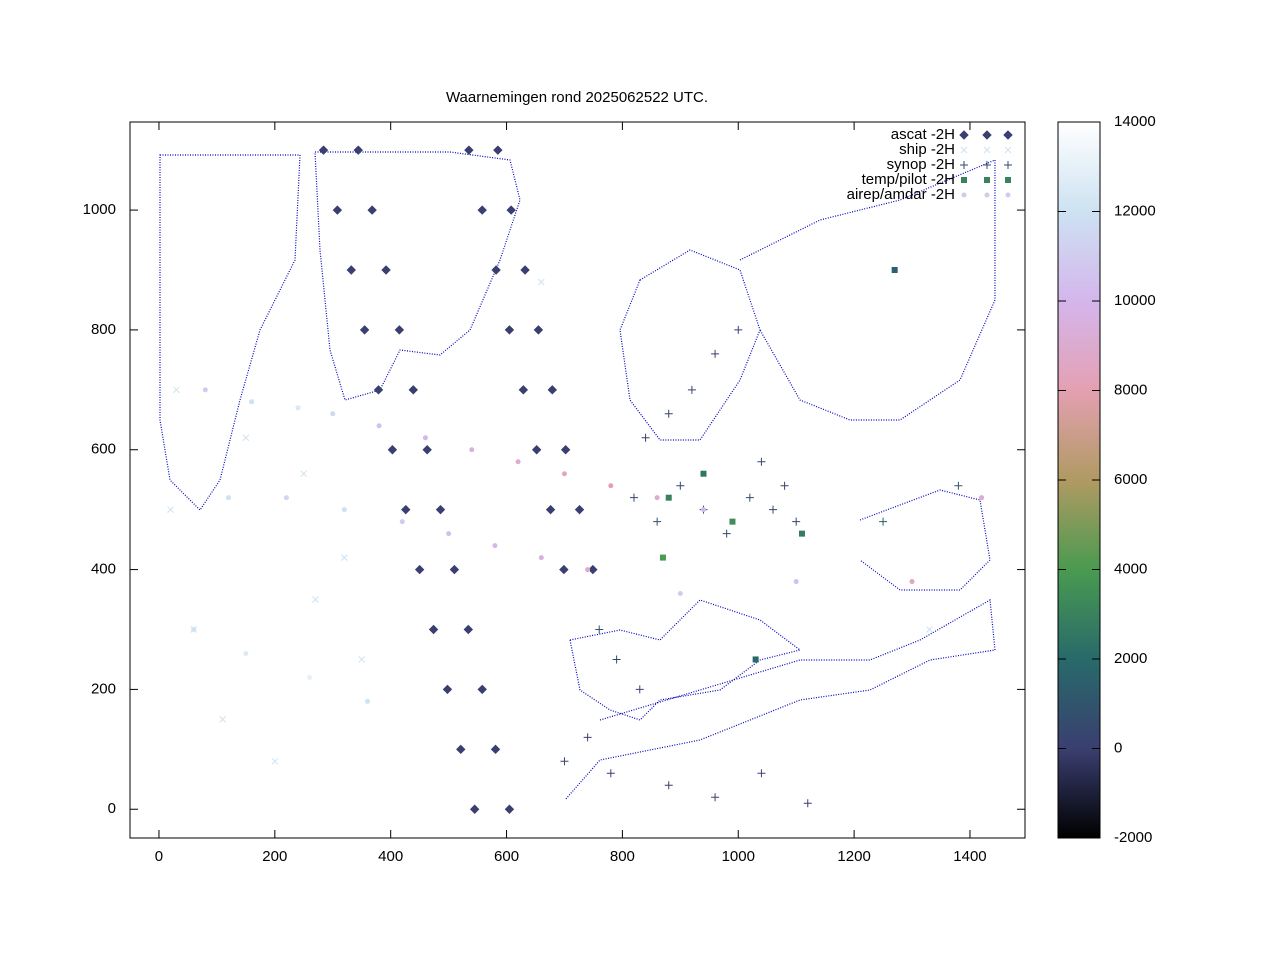 The height and width of the screenshot is (960, 1280). I want to click on y-tick-label: 0, so click(112, 808).